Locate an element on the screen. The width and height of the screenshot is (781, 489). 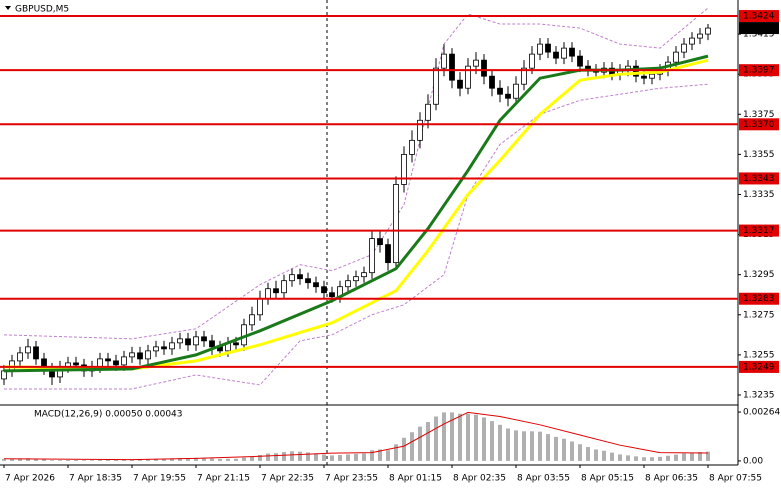
current-price-box is located at coordinates (759, 28).